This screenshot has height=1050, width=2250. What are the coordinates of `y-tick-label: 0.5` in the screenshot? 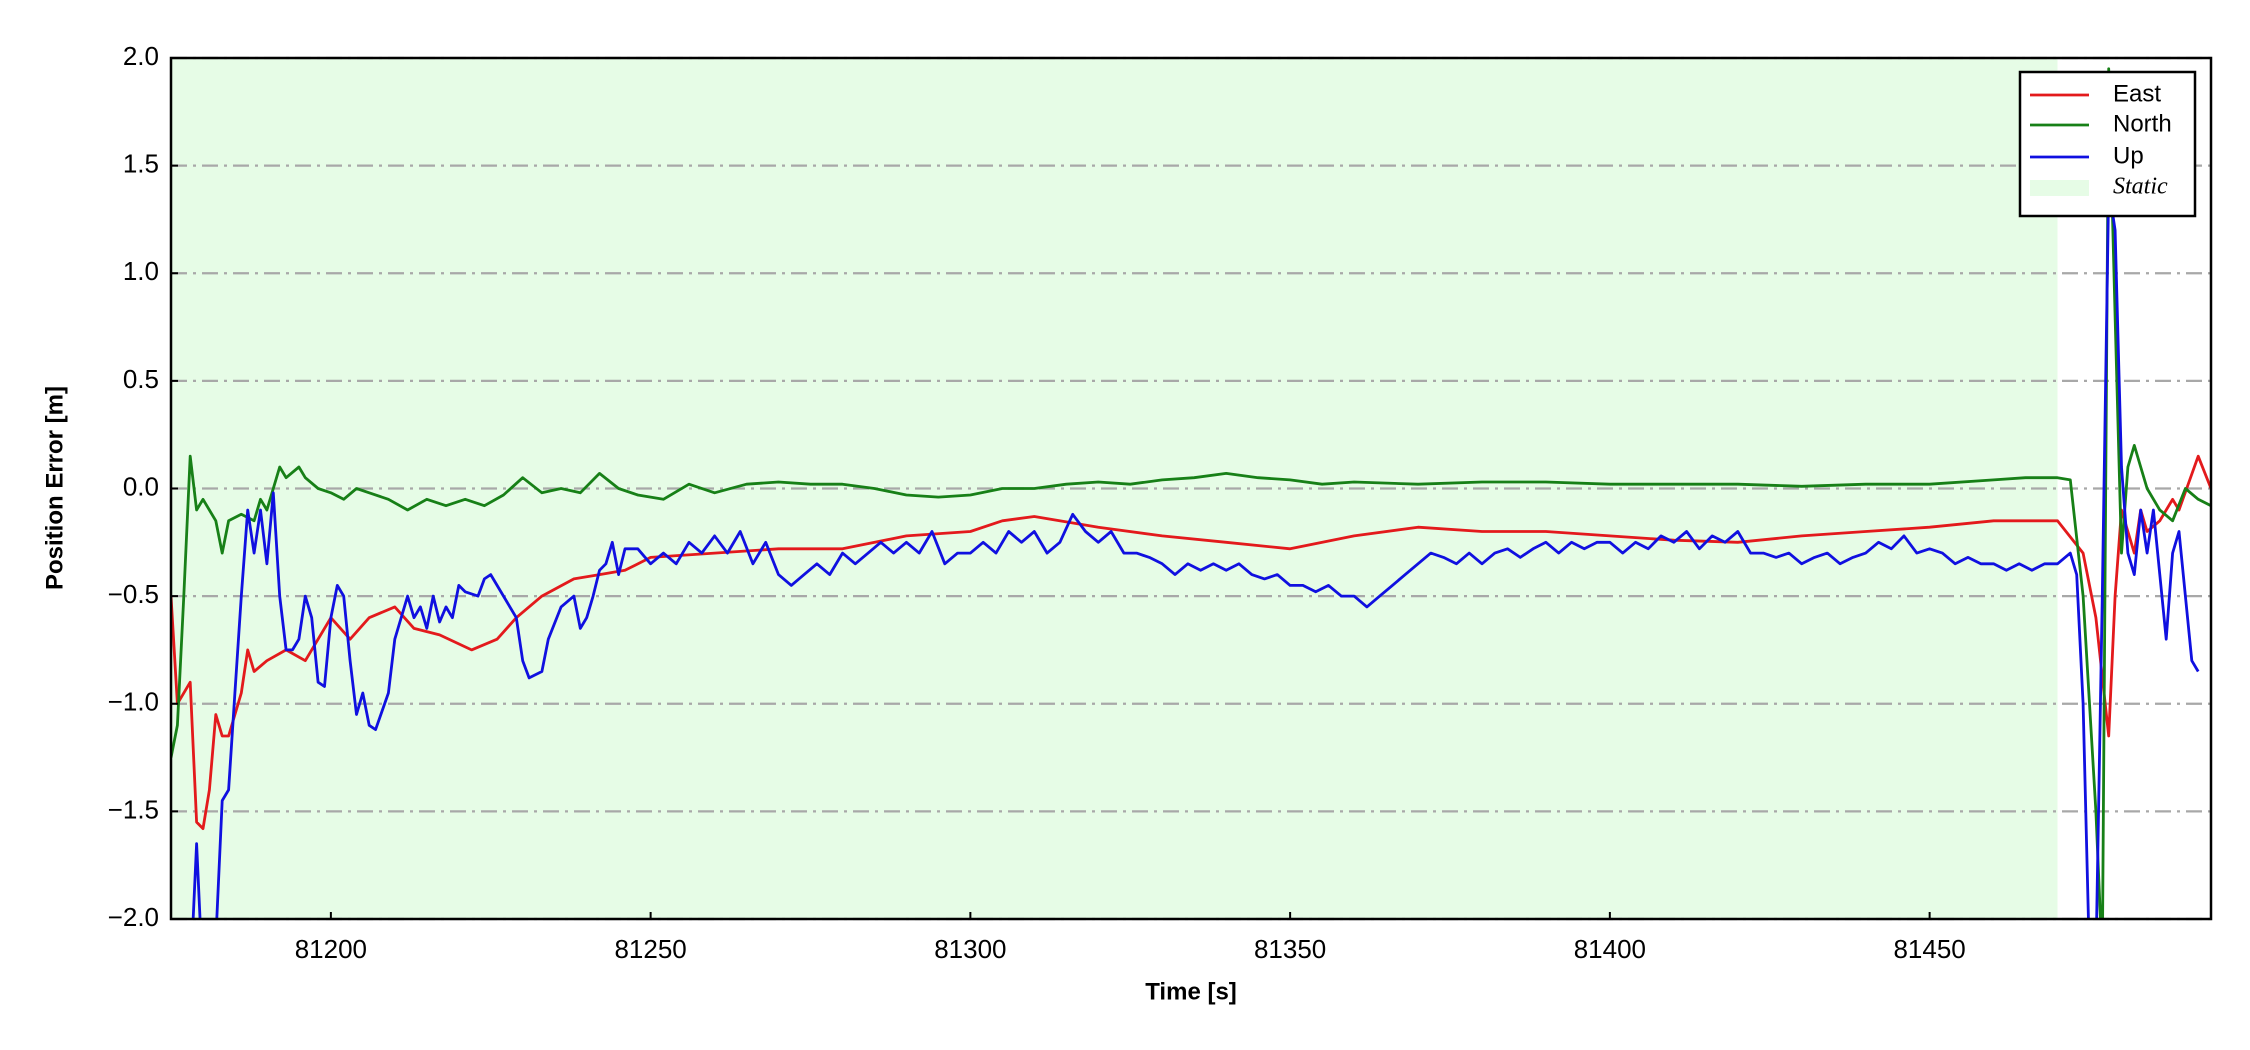 It's located at (141, 379).